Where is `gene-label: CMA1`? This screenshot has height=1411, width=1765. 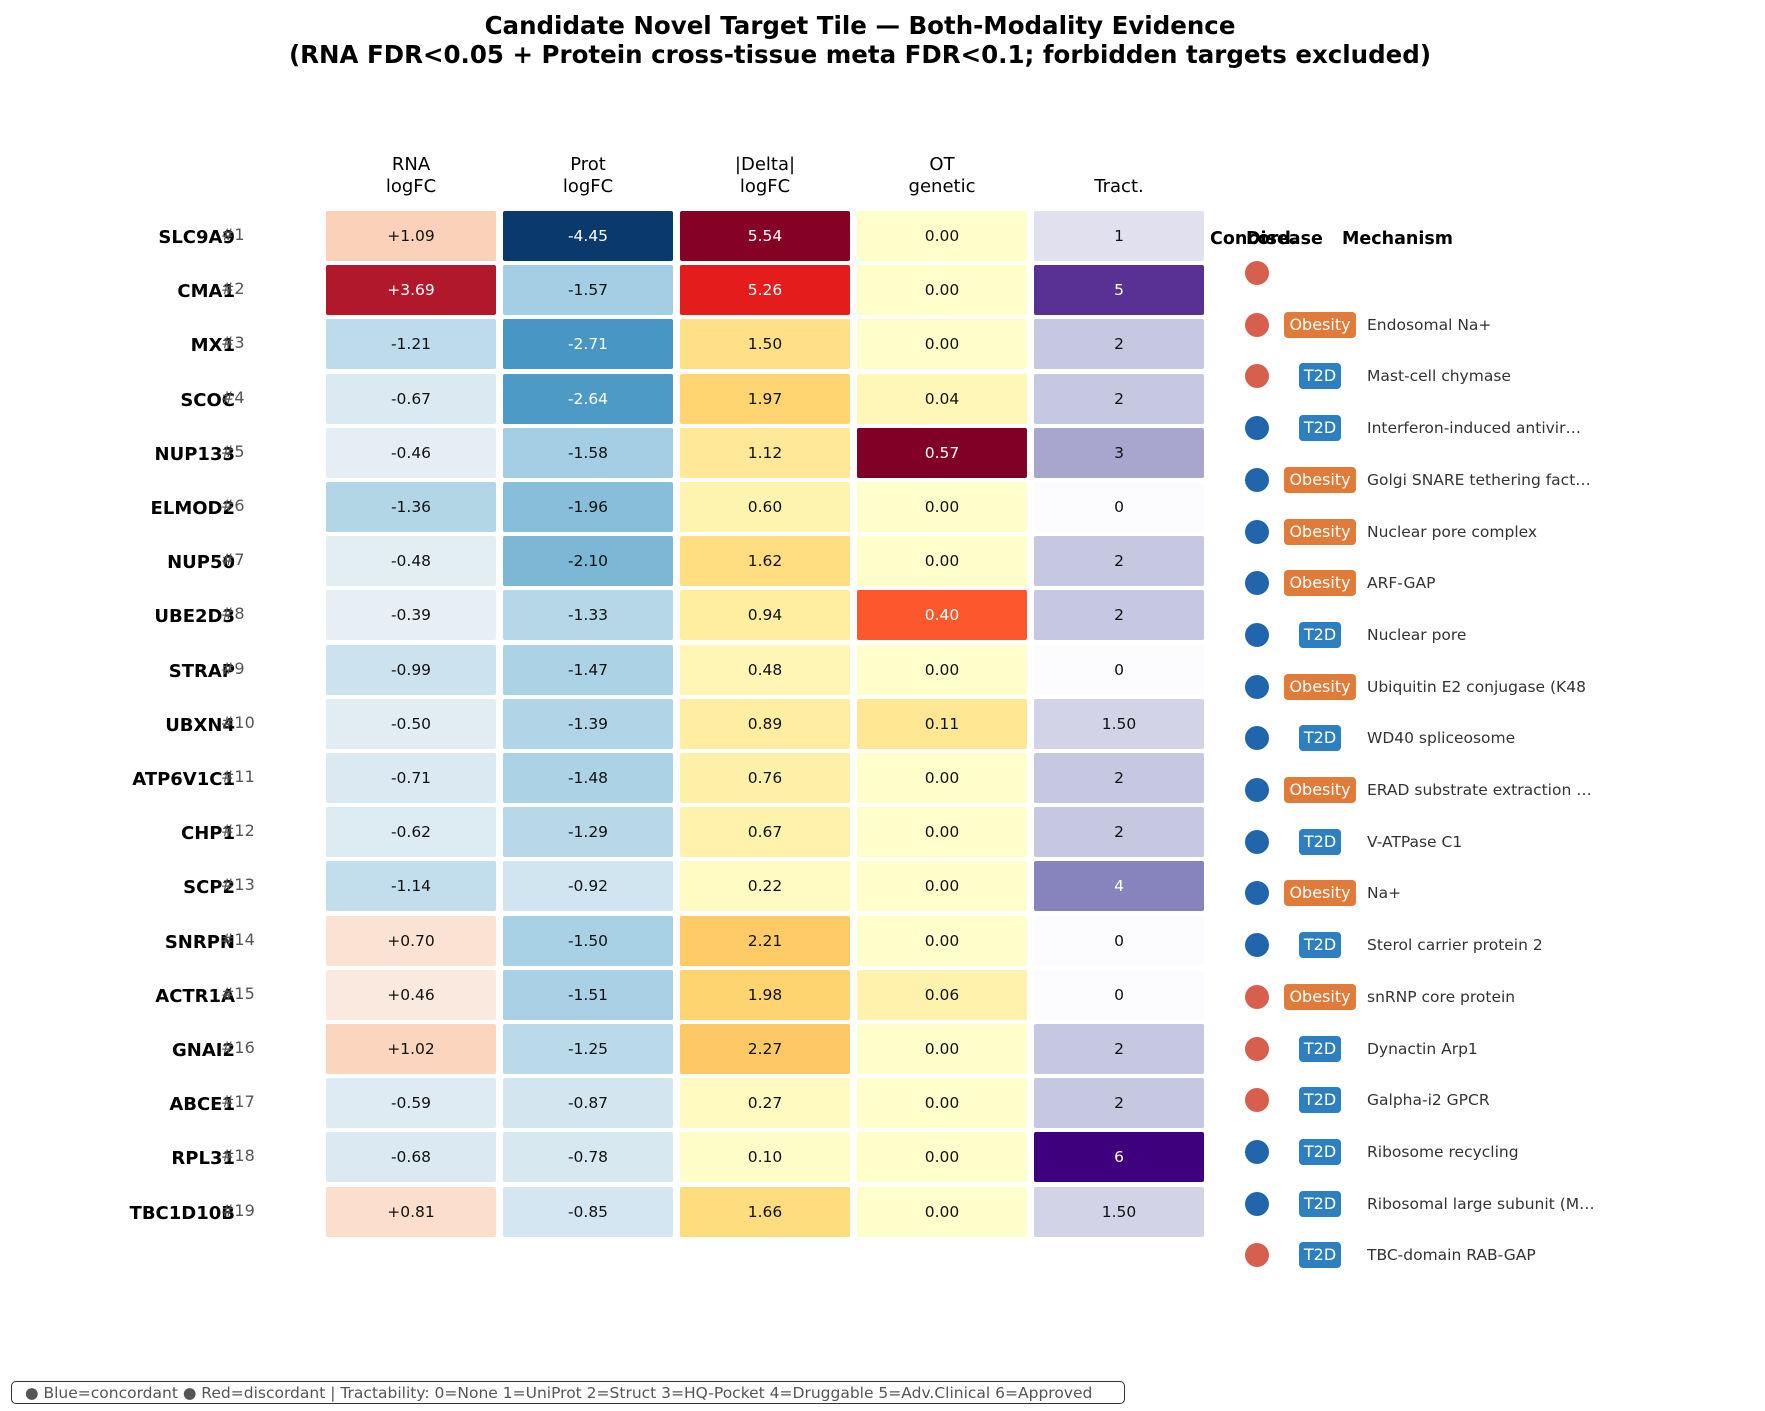 gene-label: CMA1 is located at coordinates (206, 292).